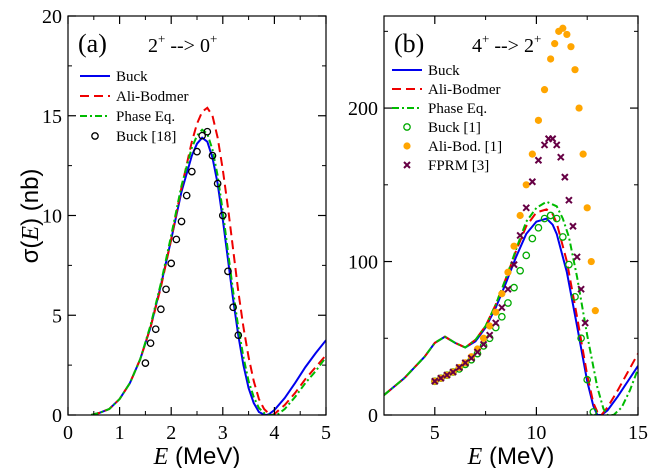 The image size is (652, 468). I want to click on panel-b-legend-fprm-3-label: FPRM [3], so click(458, 166).